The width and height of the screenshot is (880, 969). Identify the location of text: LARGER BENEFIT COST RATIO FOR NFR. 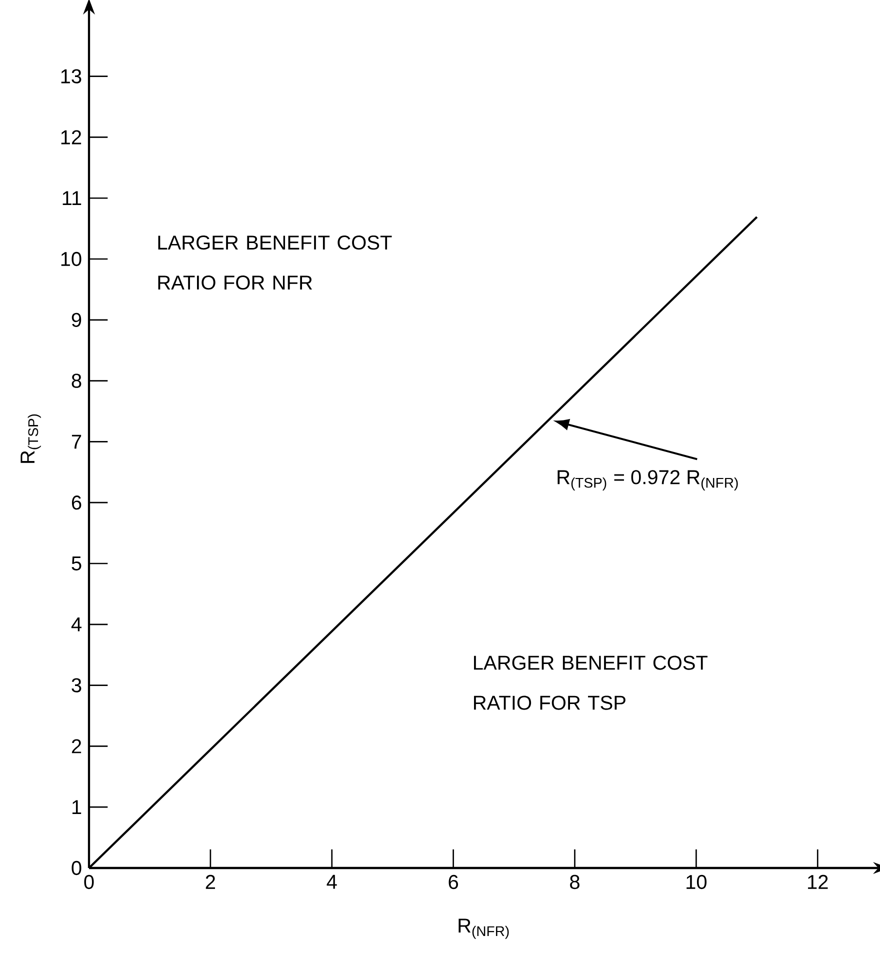
(275, 262).